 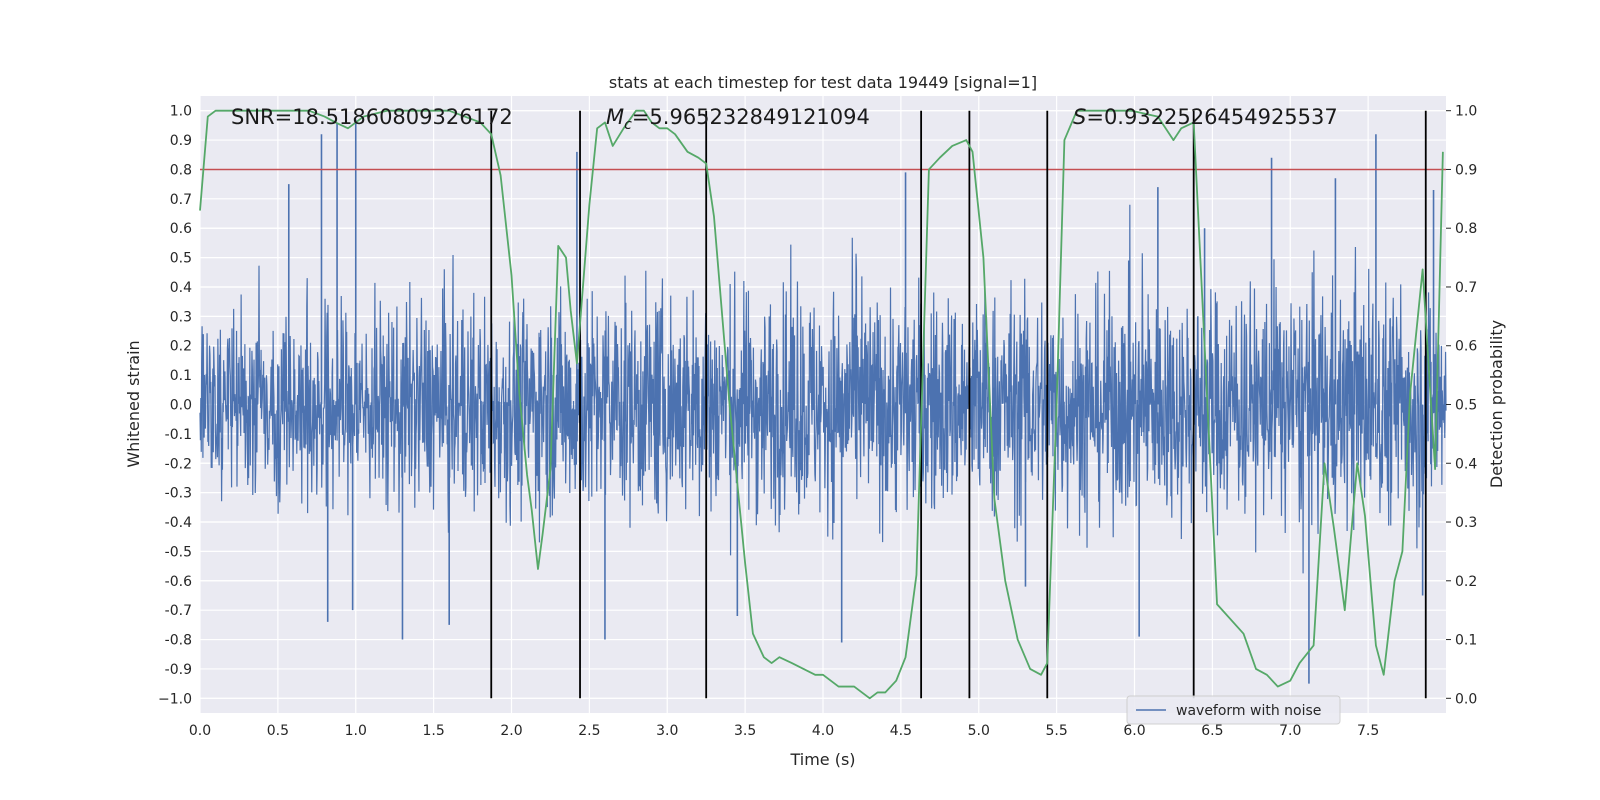 What do you see at coordinates (178, 582) in the screenshot?
I see `y-tick-label: -0.6` at bounding box center [178, 582].